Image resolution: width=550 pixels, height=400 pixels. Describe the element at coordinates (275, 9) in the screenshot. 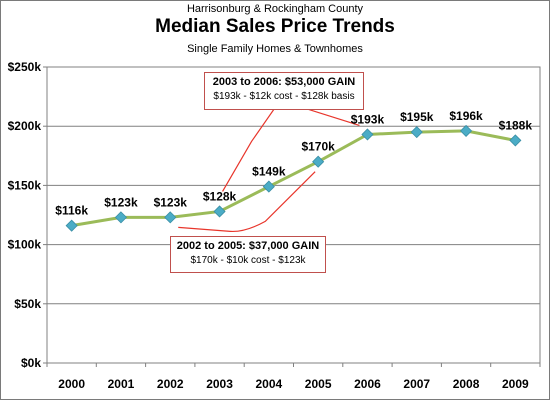

I see `chart-subtitle: Harrisonburg & Rockingham County` at that location.